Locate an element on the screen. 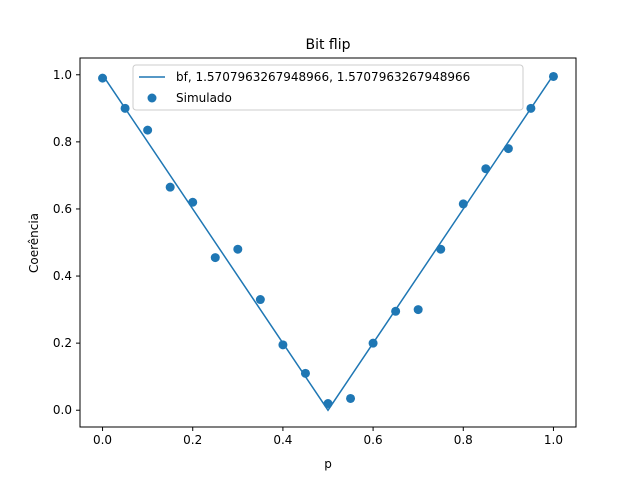 The height and width of the screenshot is (480, 640). x-tick-label: 0.0 is located at coordinates (102, 440).